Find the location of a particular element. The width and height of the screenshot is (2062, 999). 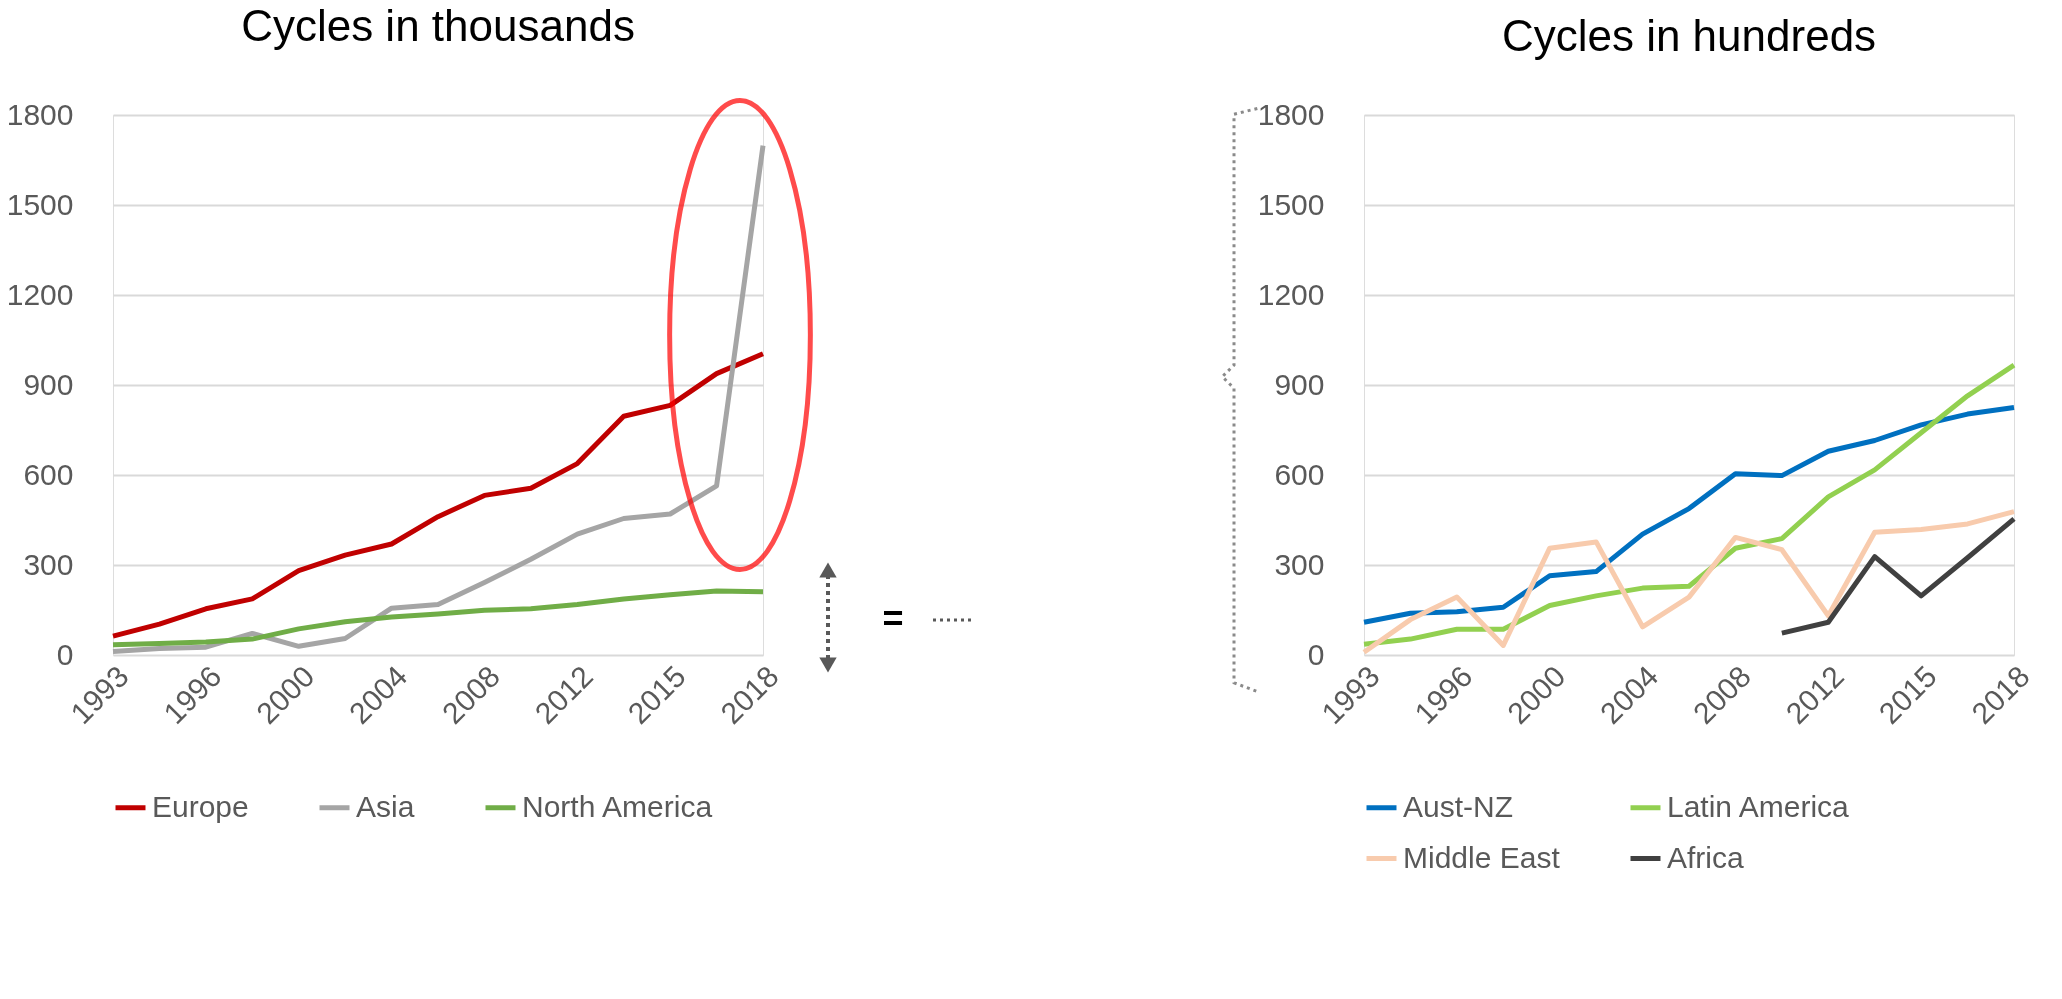

legend-label: Europe is located at coordinates (200, 806).